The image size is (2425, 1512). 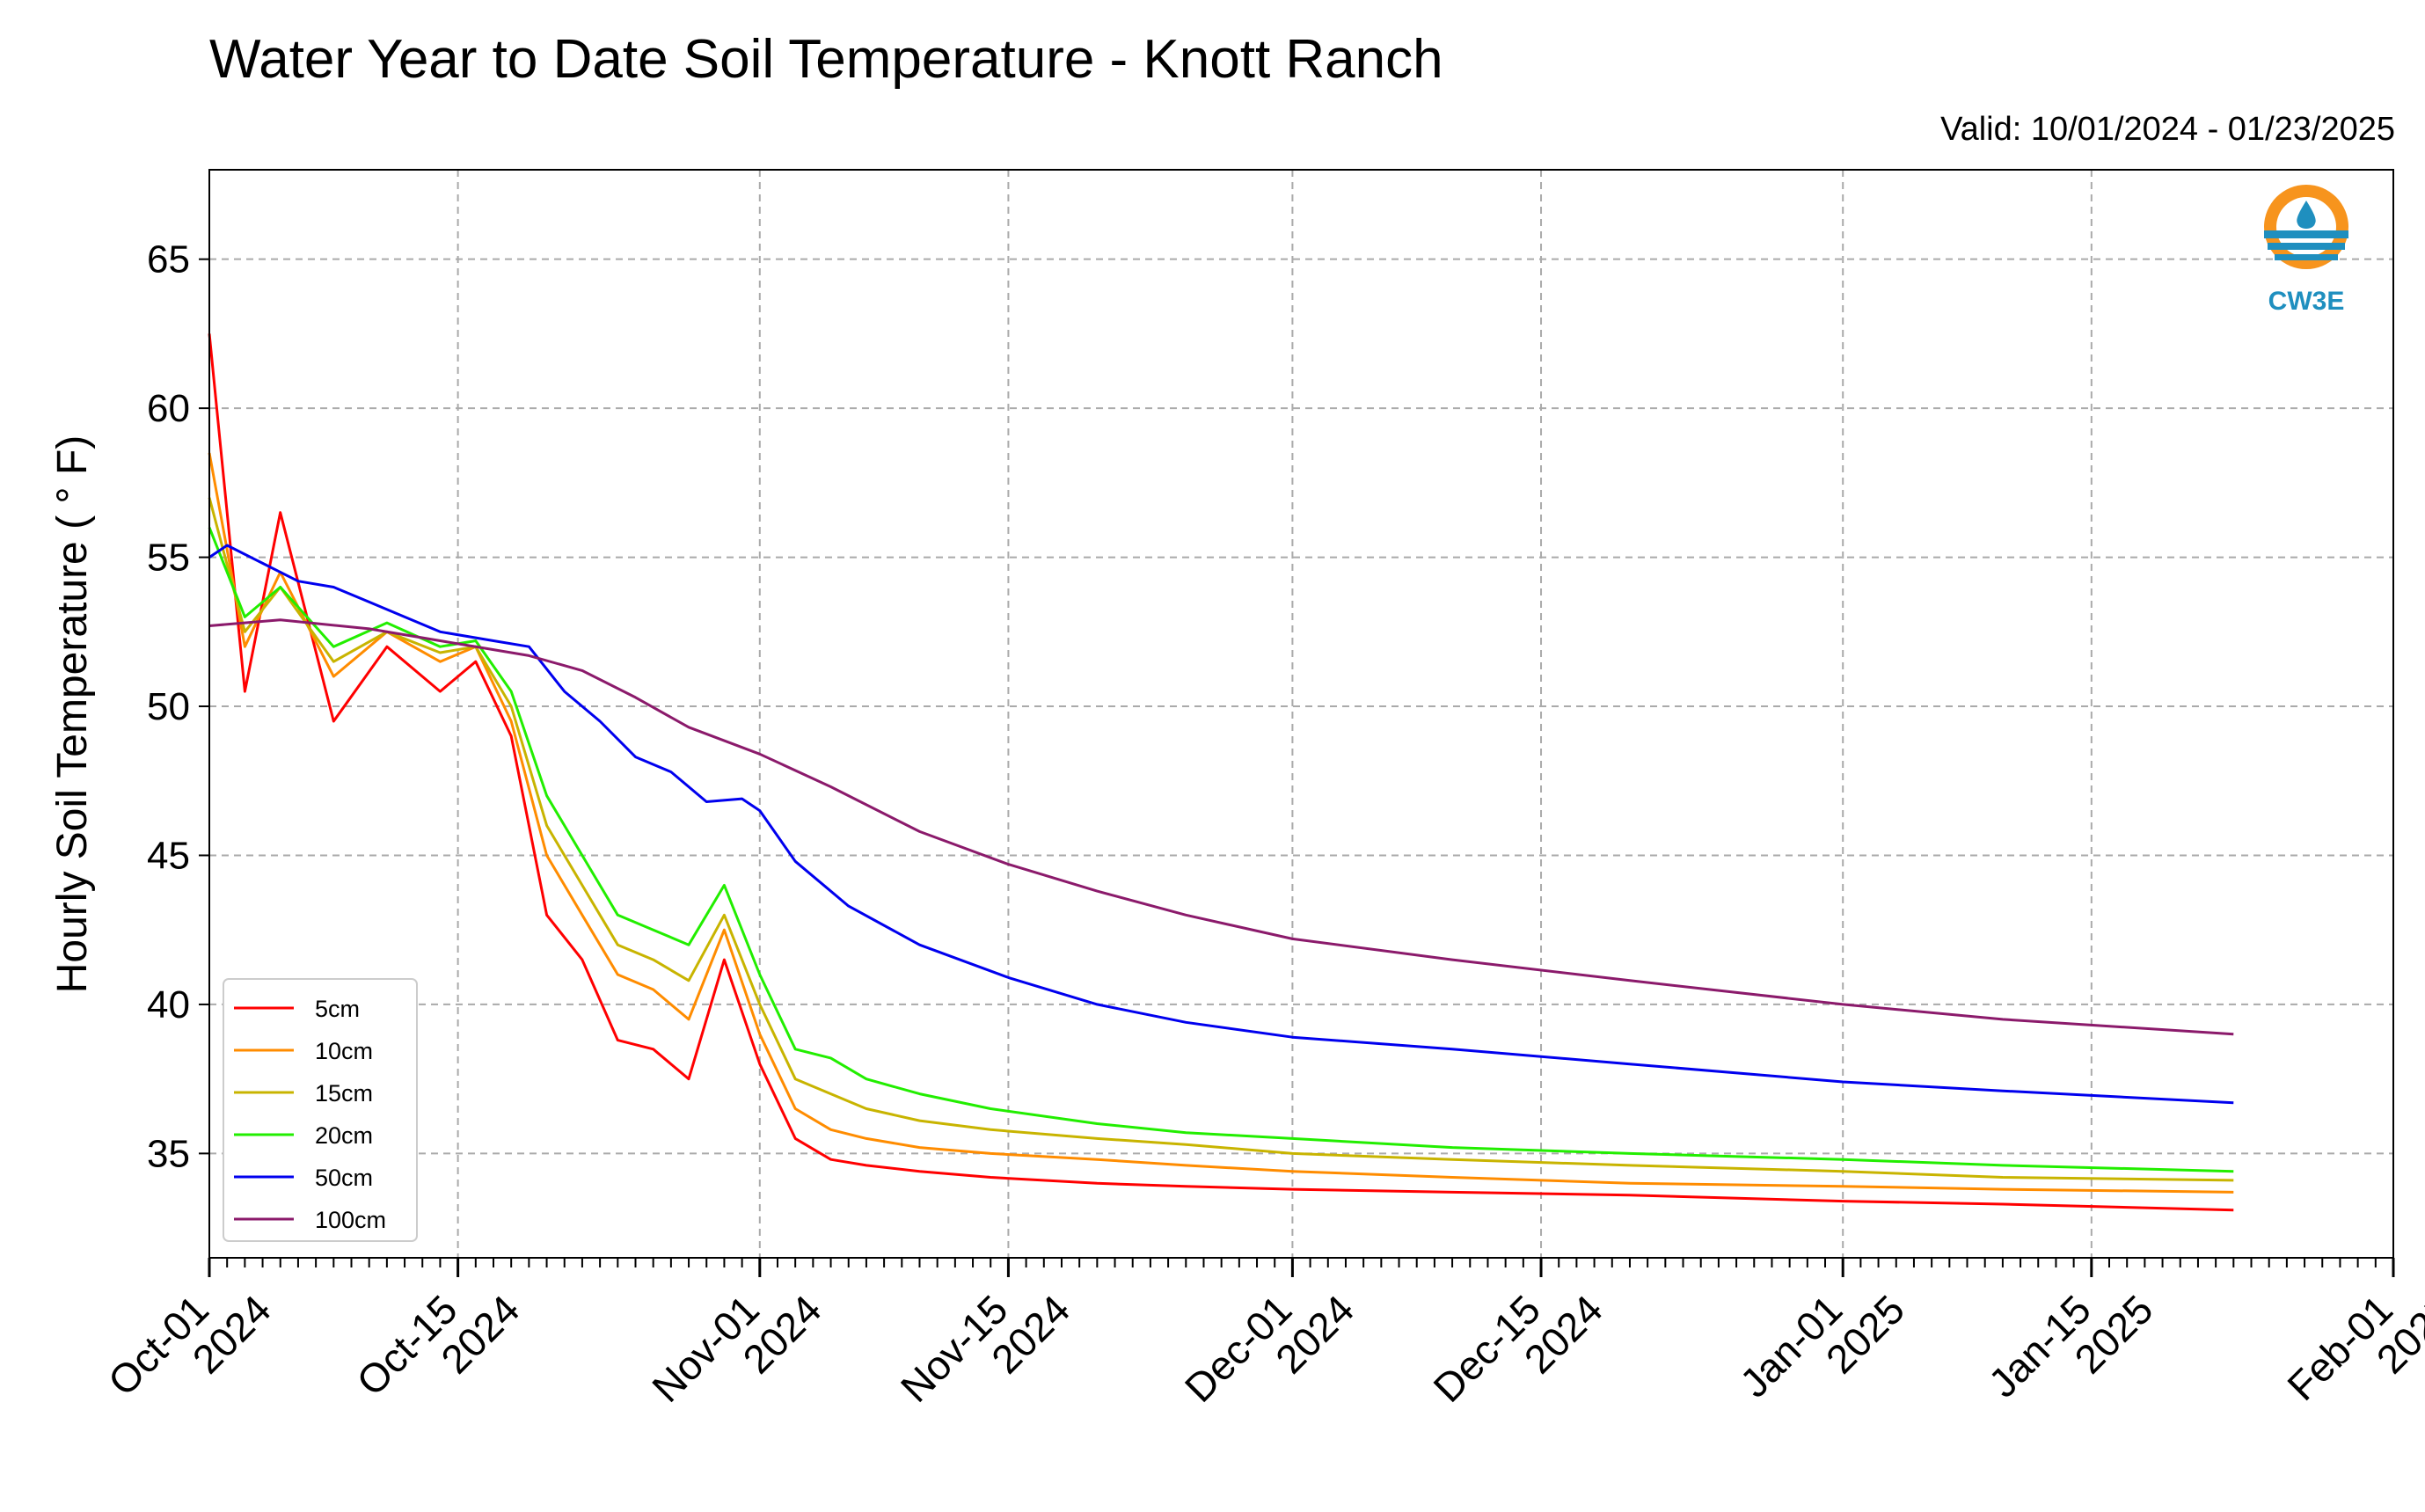 I want to click on legend-label: 5cm, so click(x=337, y=1009).